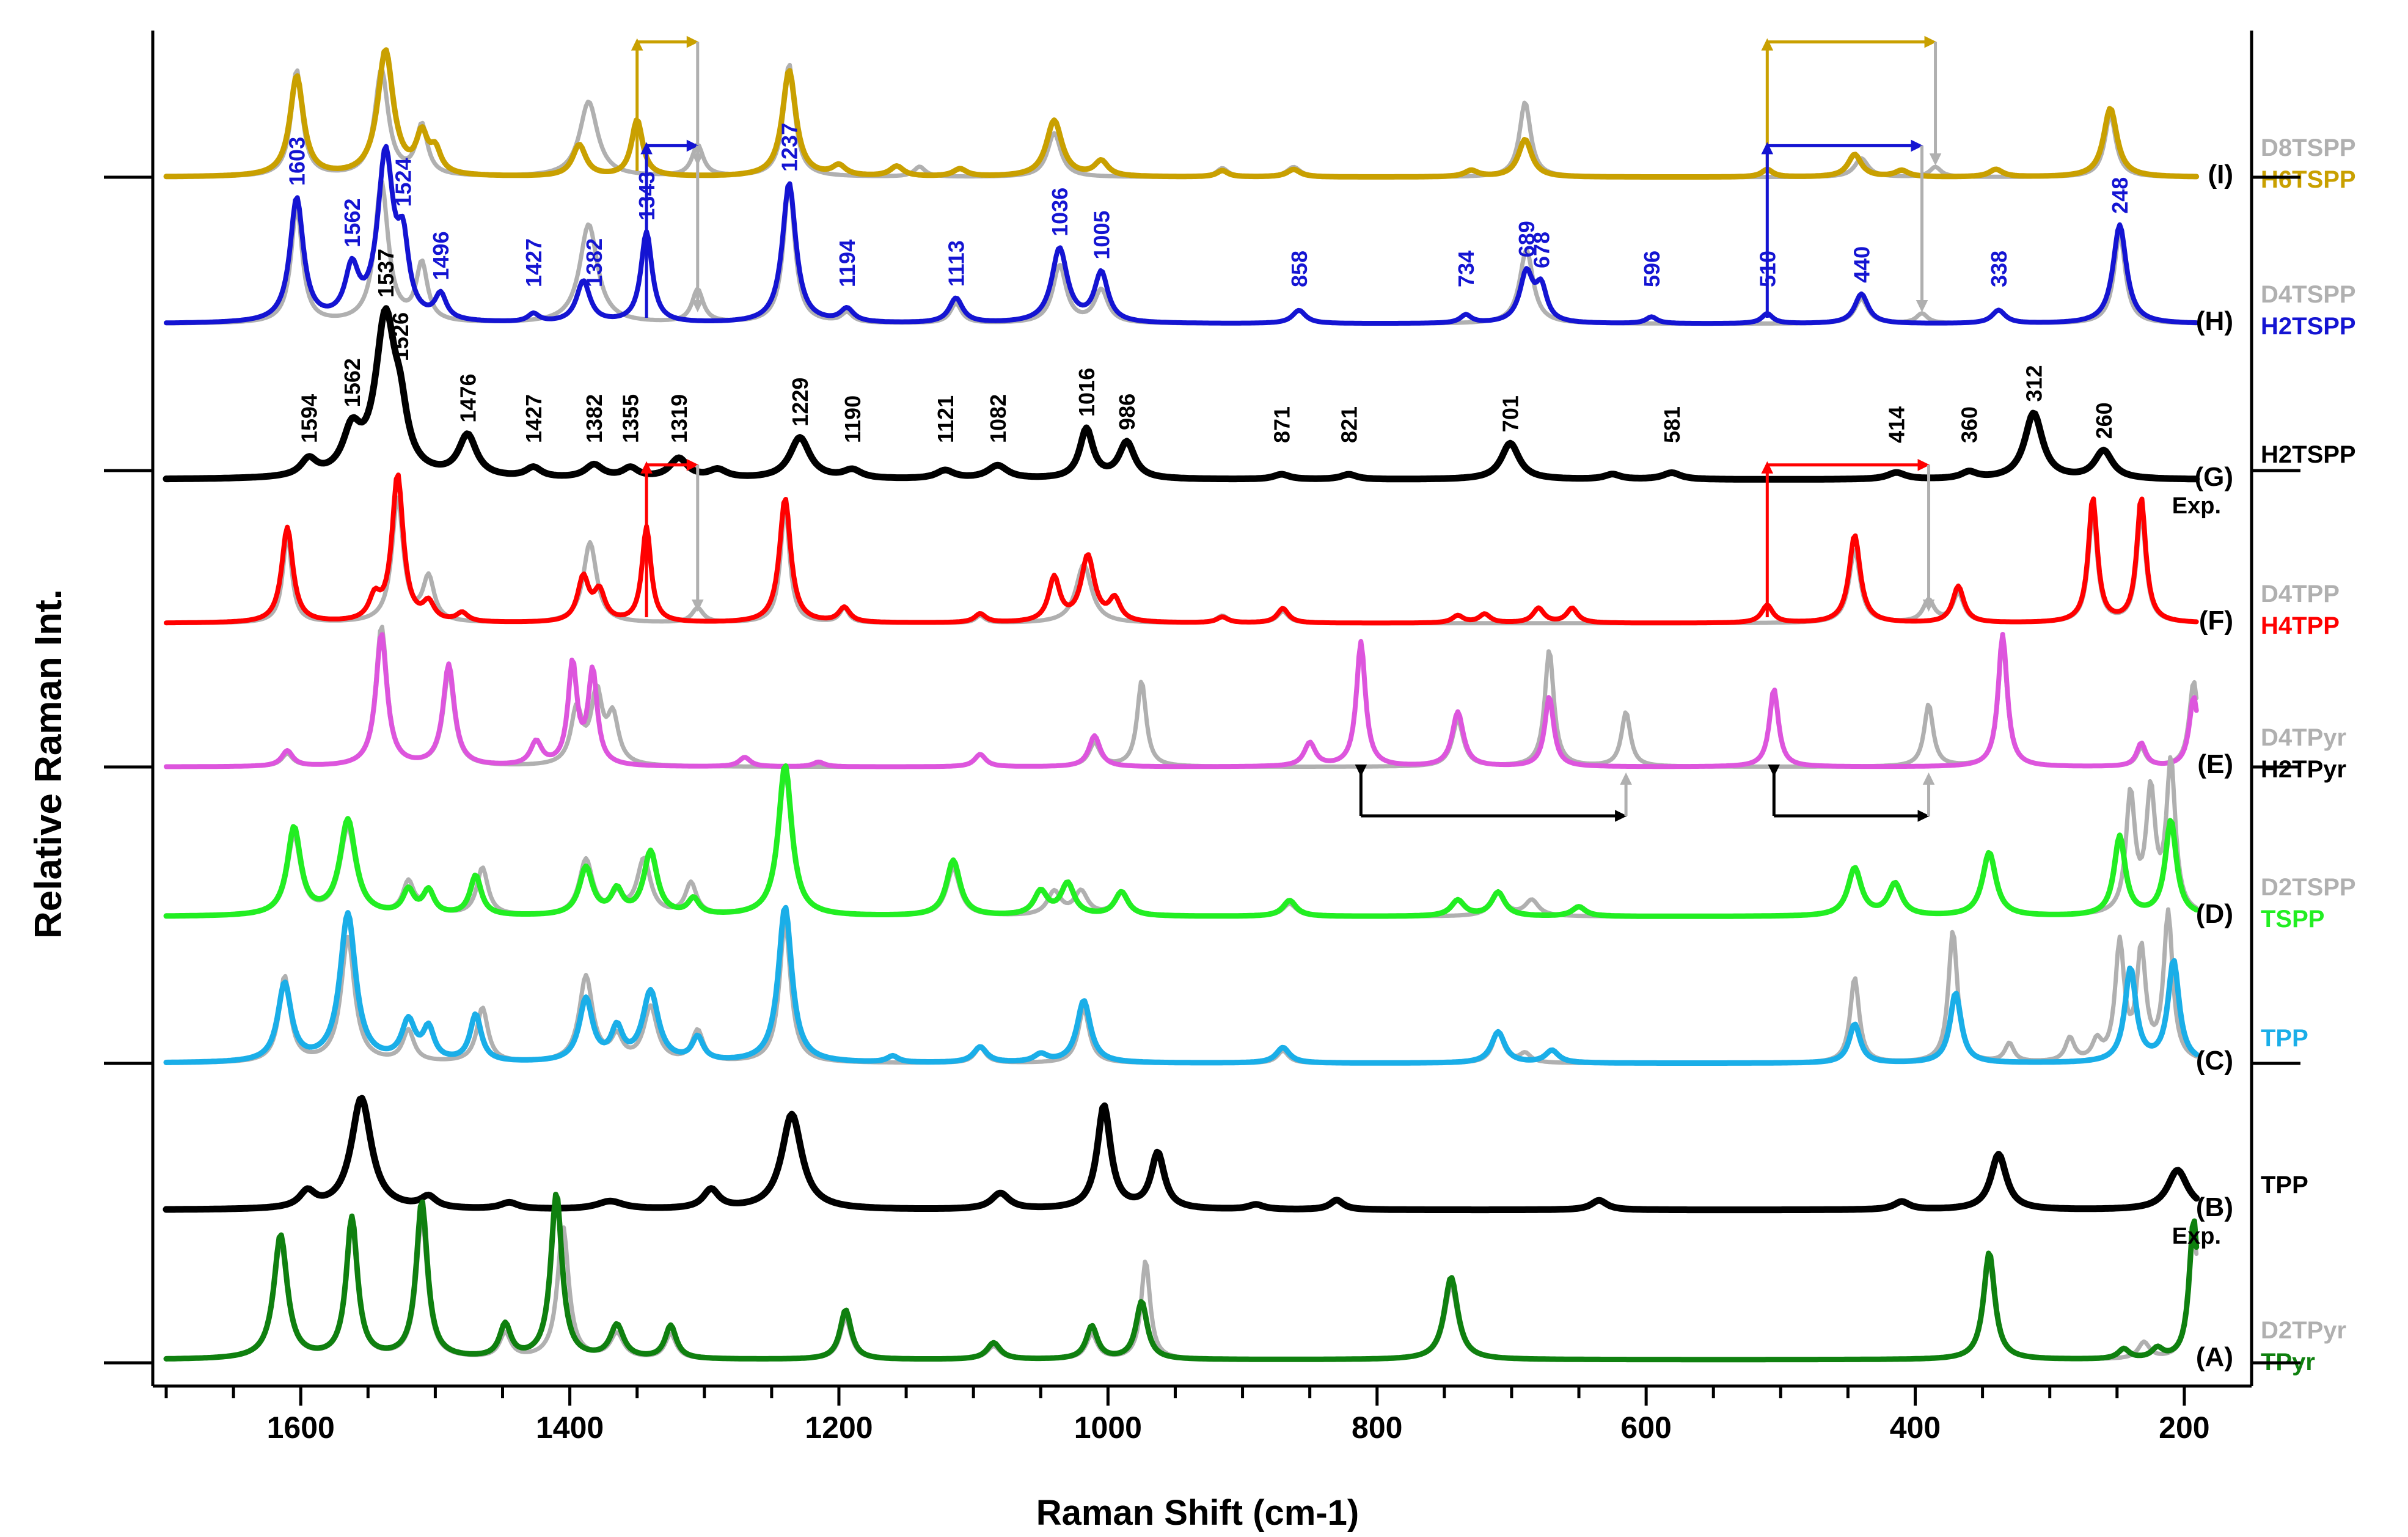 This screenshot has height=1537, width=2408. Describe the element at coordinates (1672, 424) in the screenshot. I see `peak-label-581: 581` at that location.